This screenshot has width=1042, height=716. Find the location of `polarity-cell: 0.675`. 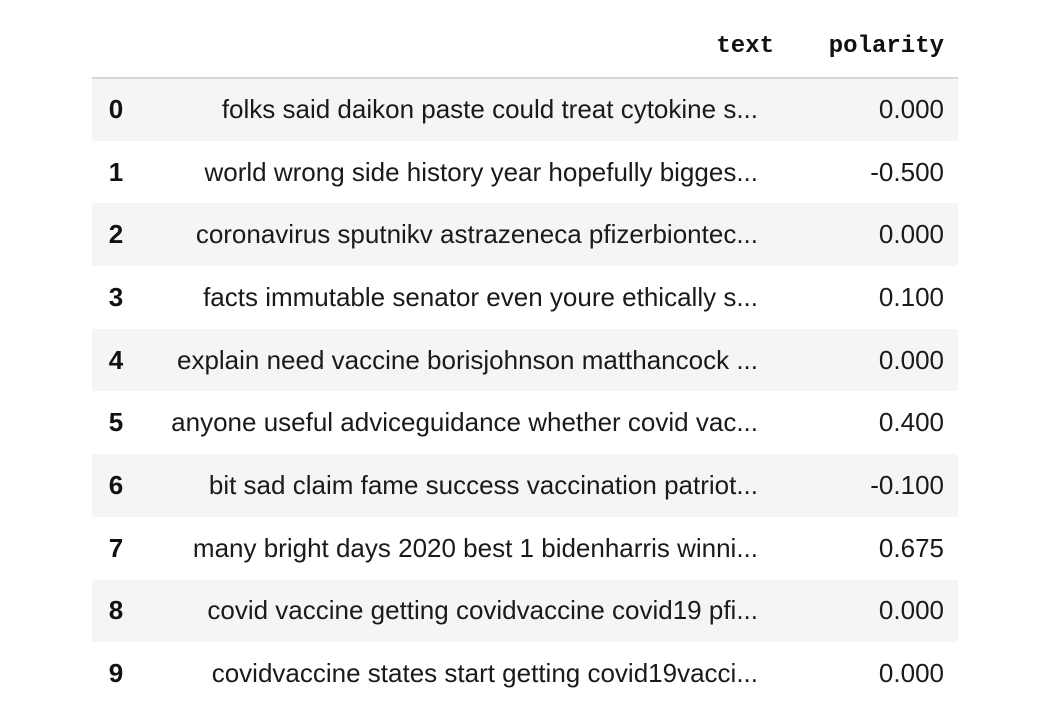

polarity-cell: 0.675 is located at coordinates (911, 547).